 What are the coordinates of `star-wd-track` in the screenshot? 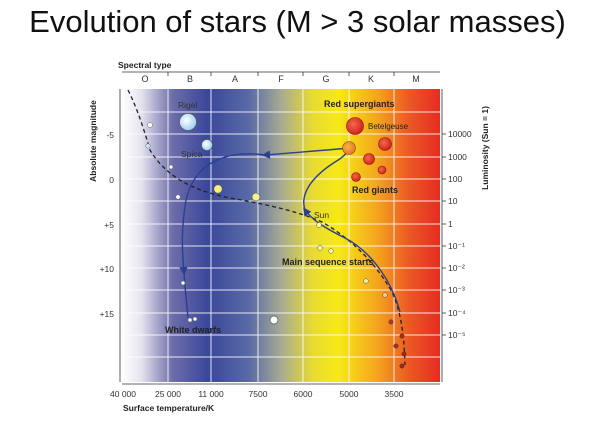 It's located at (183, 283).